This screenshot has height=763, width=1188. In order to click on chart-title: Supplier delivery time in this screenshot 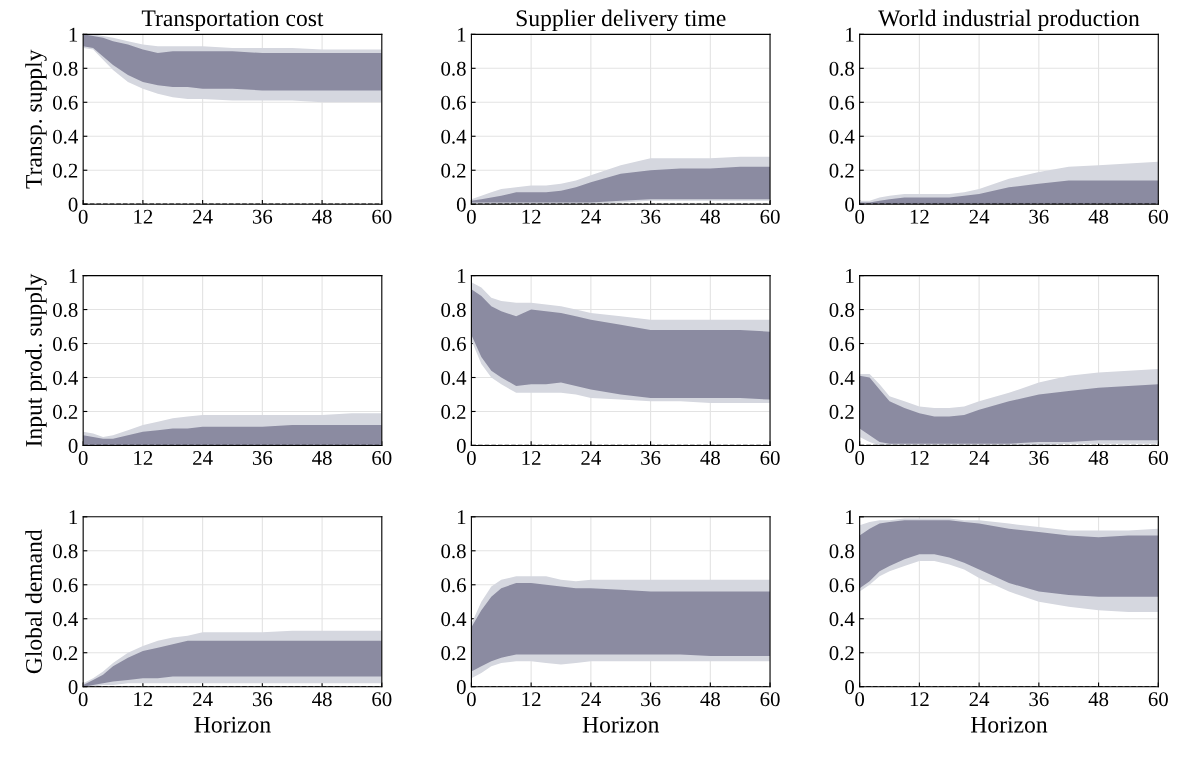, I will do `click(621, 20)`.